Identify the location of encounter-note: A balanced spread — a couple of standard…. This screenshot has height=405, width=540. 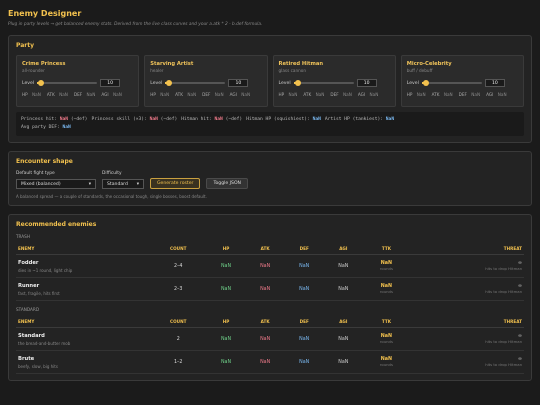
(111, 196).